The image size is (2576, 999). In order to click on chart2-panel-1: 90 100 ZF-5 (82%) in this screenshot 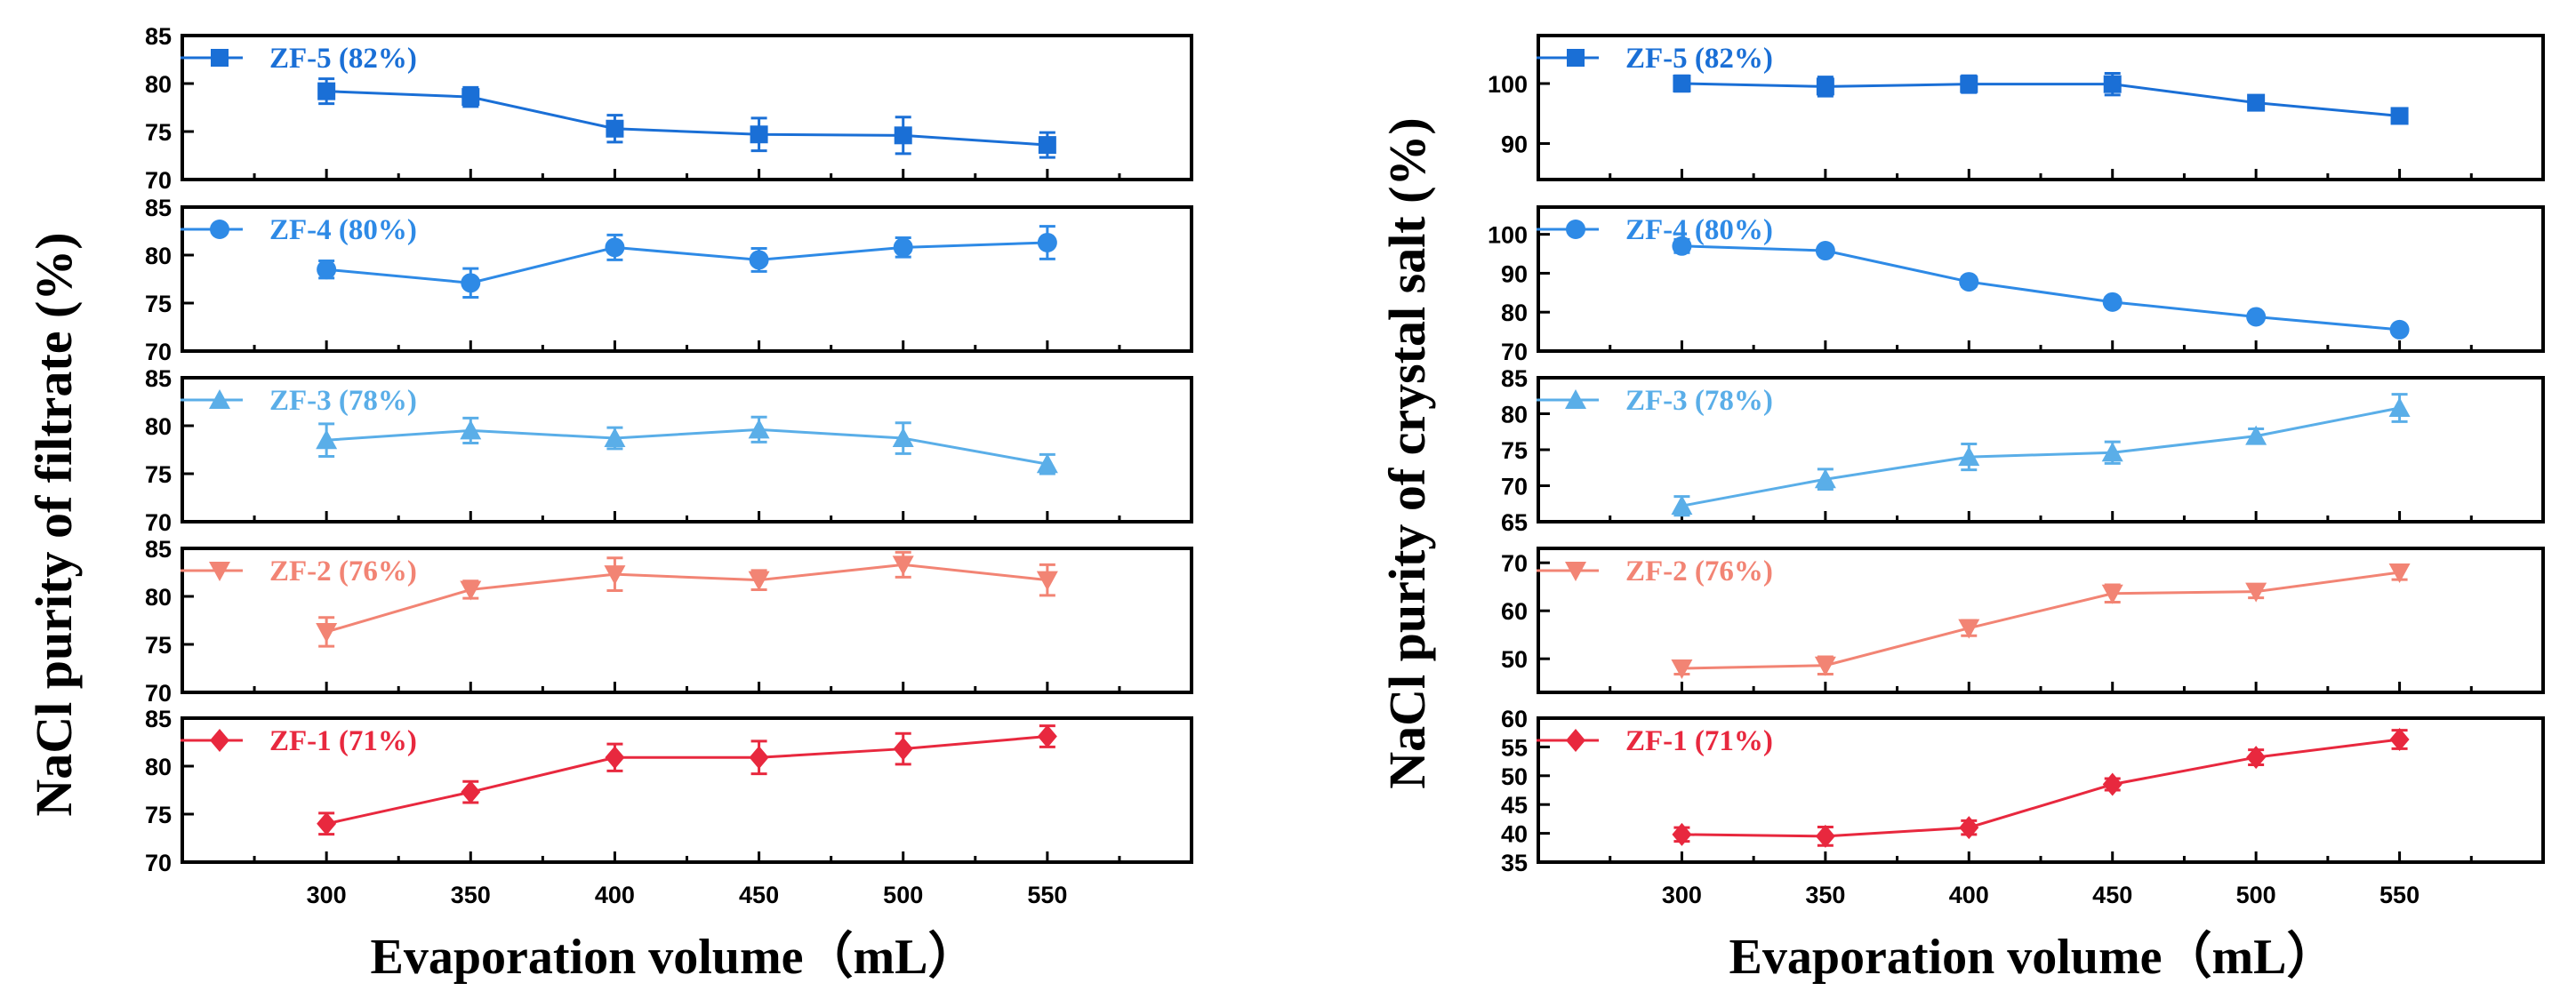, I will do `click(2016, 107)`.